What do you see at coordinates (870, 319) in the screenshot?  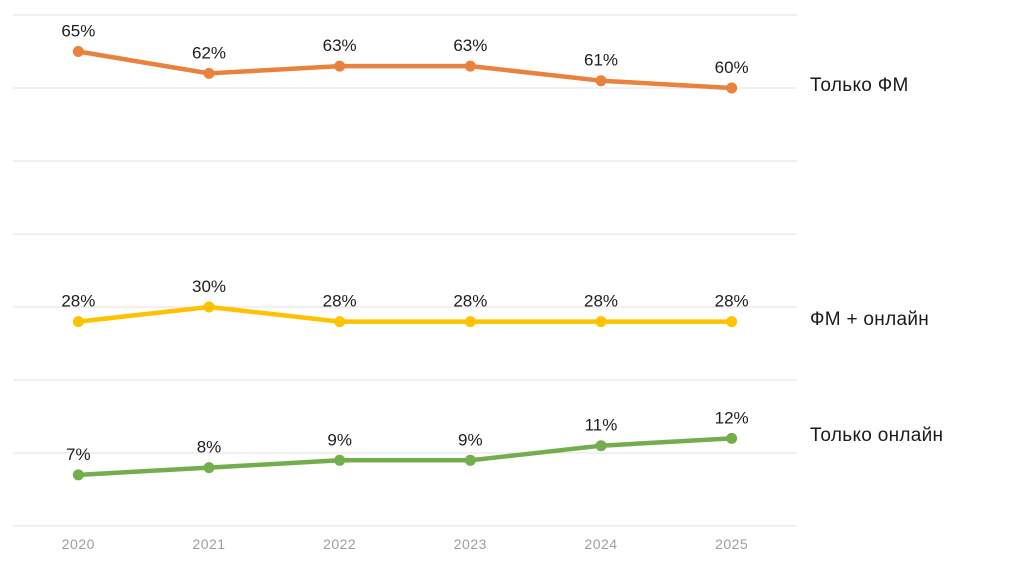 I see `series-label-fm-plus-online: ФМ + онлайн` at bounding box center [870, 319].